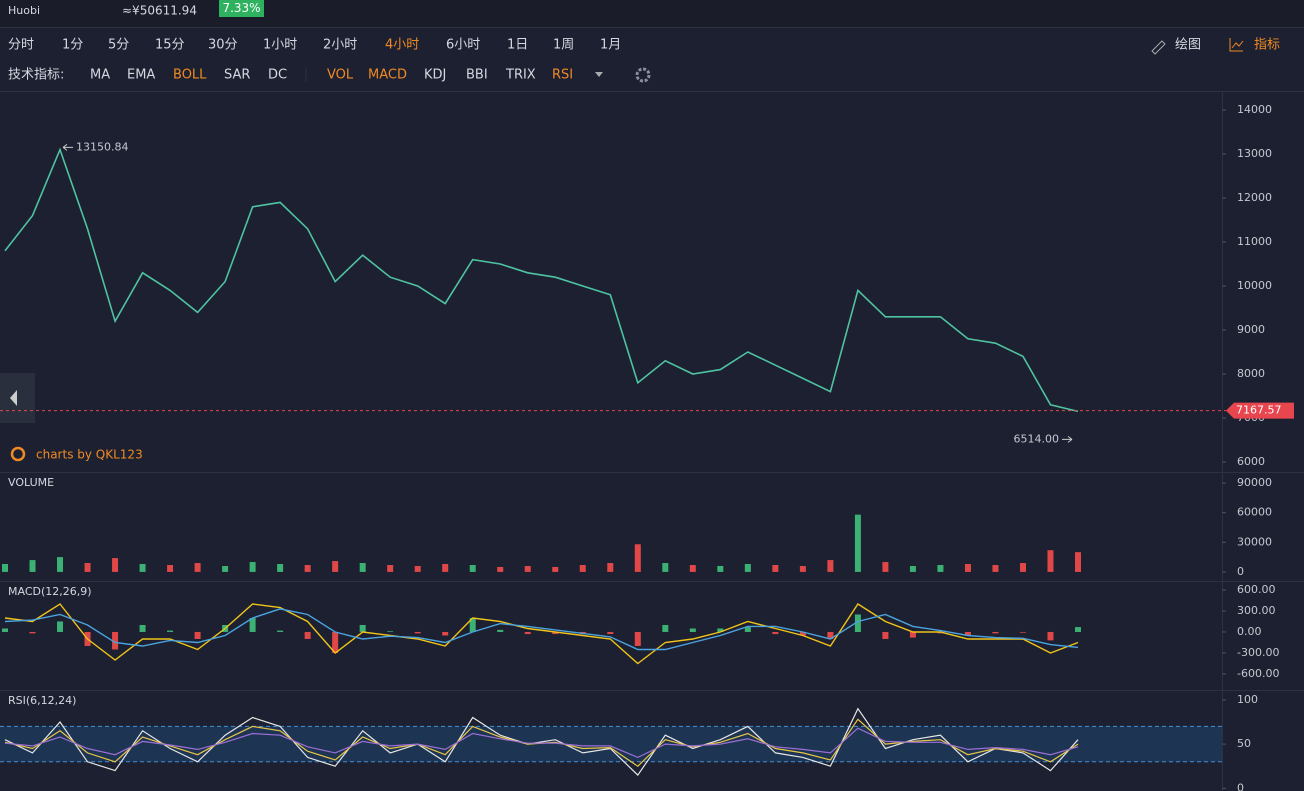 This screenshot has width=1304, height=791. I want to click on draw-button: 绘图, so click(1188, 45).